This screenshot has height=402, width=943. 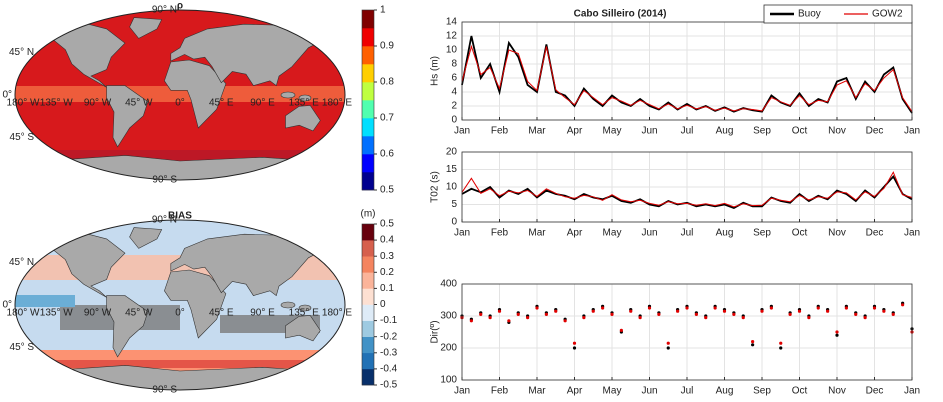 What do you see at coordinates (800, 391) in the screenshot?
I see `x-tick-label: Oct` at bounding box center [800, 391].